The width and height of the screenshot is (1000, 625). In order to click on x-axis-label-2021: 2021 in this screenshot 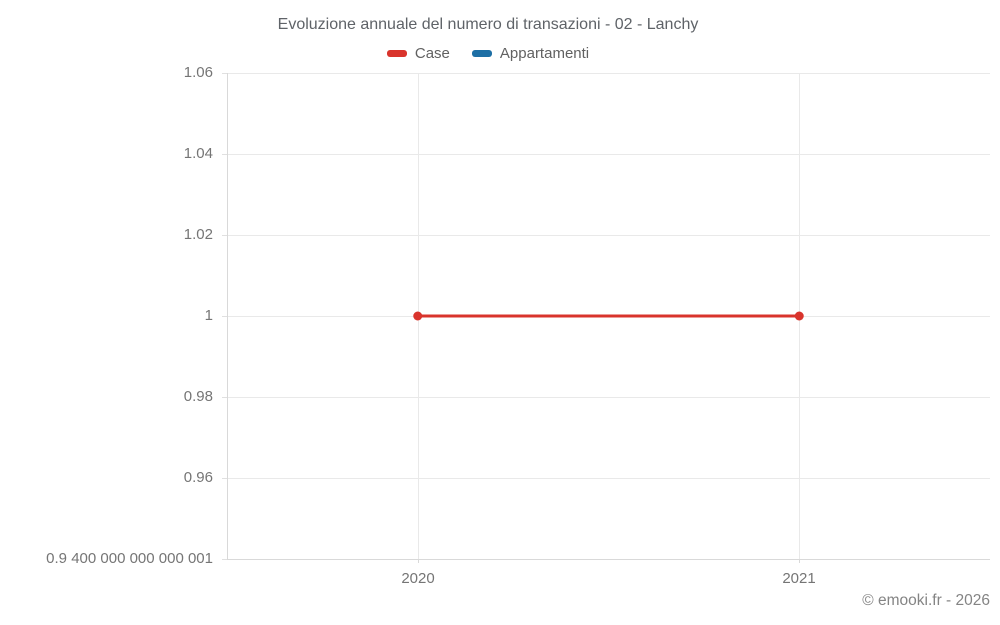, I will do `click(799, 578)`.